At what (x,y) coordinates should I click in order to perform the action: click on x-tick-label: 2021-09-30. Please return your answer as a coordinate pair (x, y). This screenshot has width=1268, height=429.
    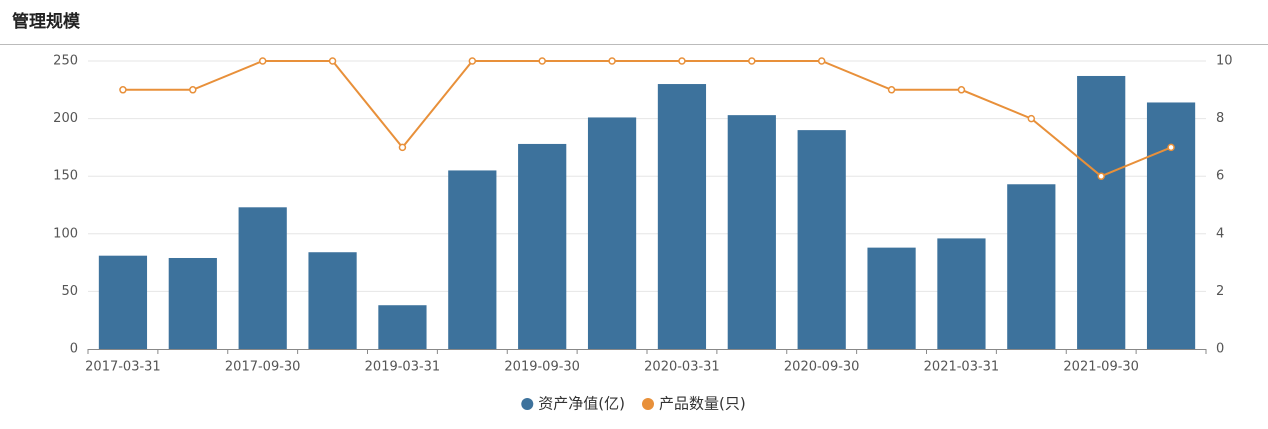
    Looking at the image, I should click on (1101, 367).